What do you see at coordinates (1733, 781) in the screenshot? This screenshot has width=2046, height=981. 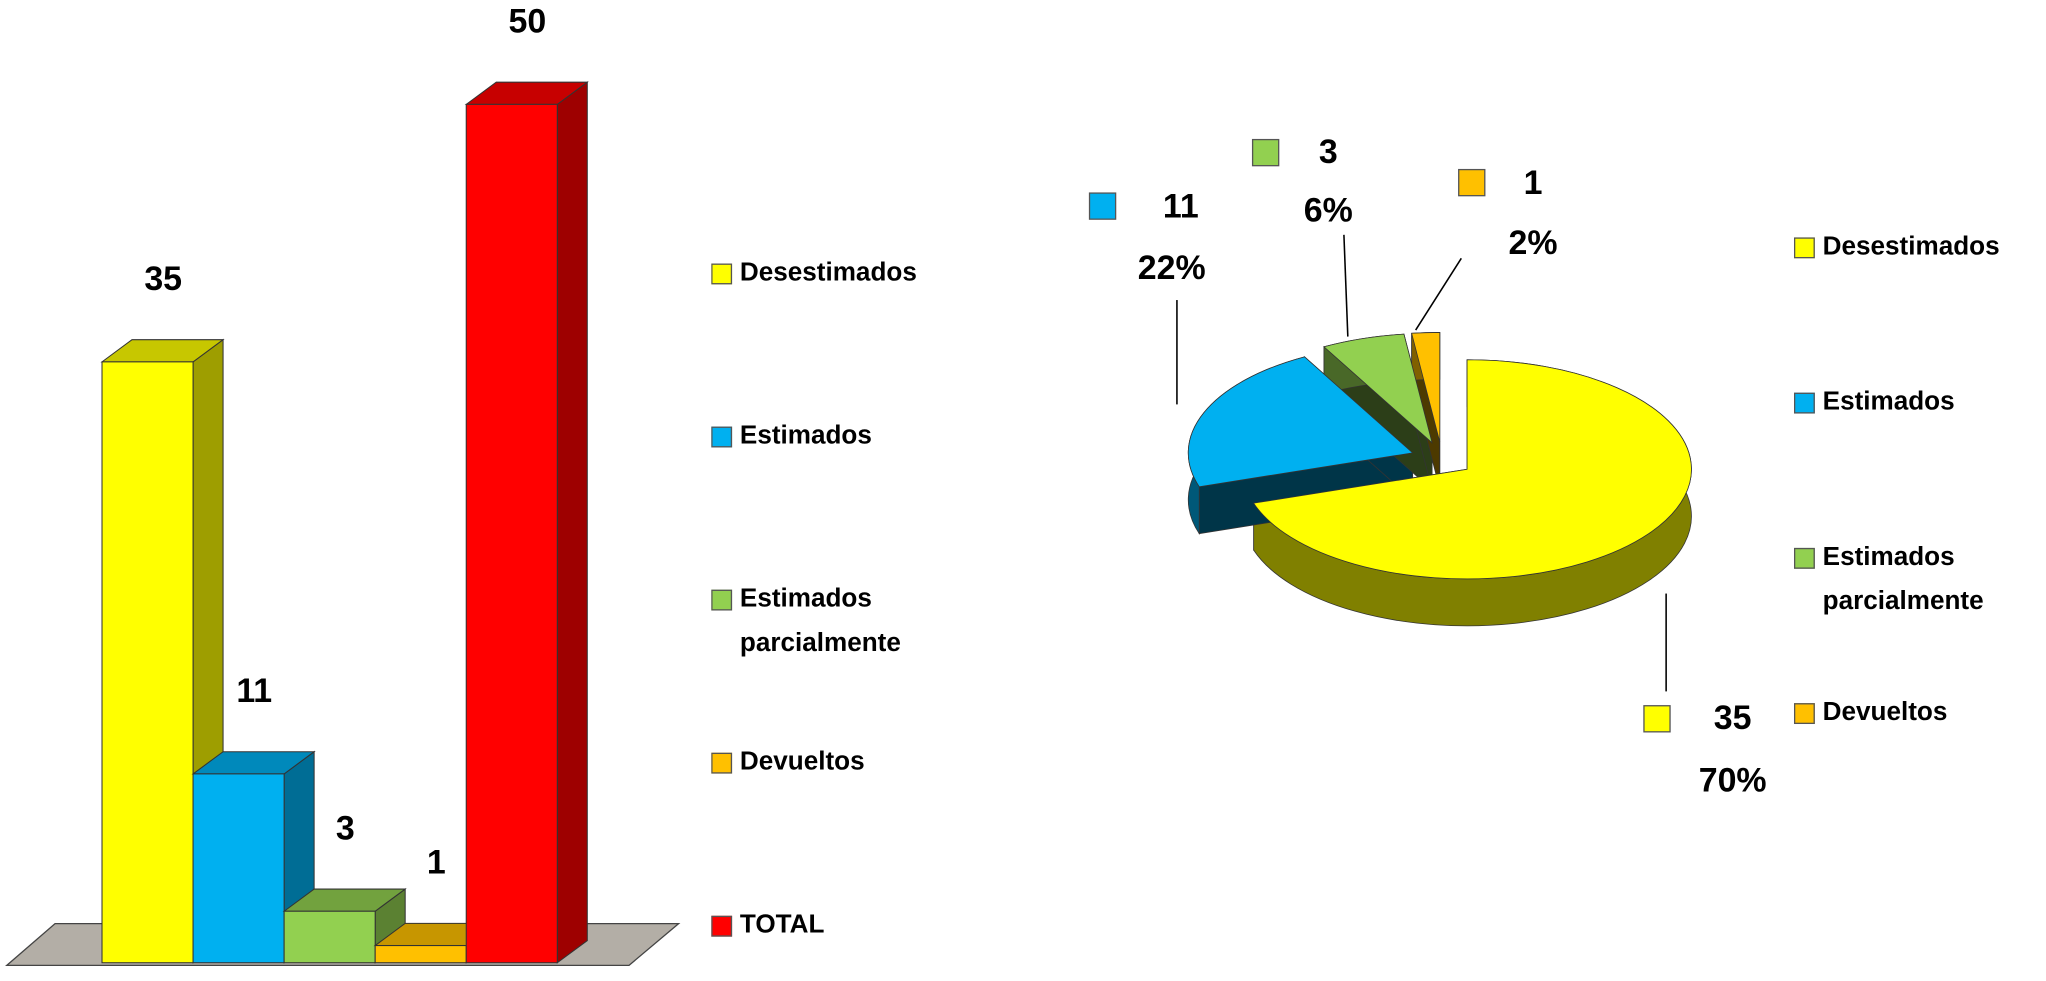 I see `percent-label: 70%` at bounding box center [1733, 781].